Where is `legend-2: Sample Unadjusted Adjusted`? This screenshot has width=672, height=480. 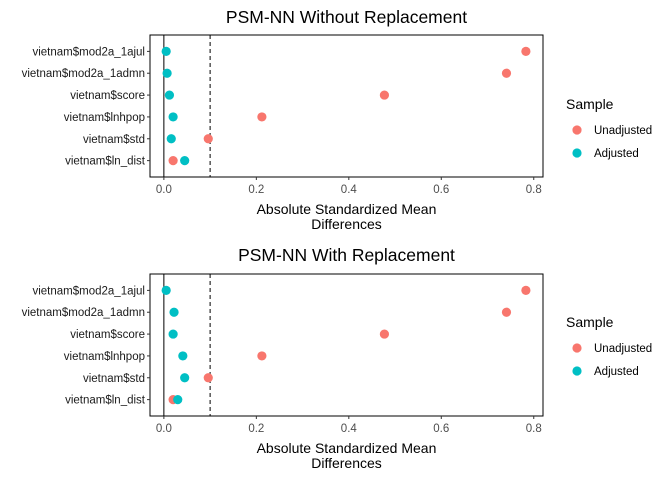
legend-2: Sample Unadjusted Adjusted is located at coordinates (609, 346).